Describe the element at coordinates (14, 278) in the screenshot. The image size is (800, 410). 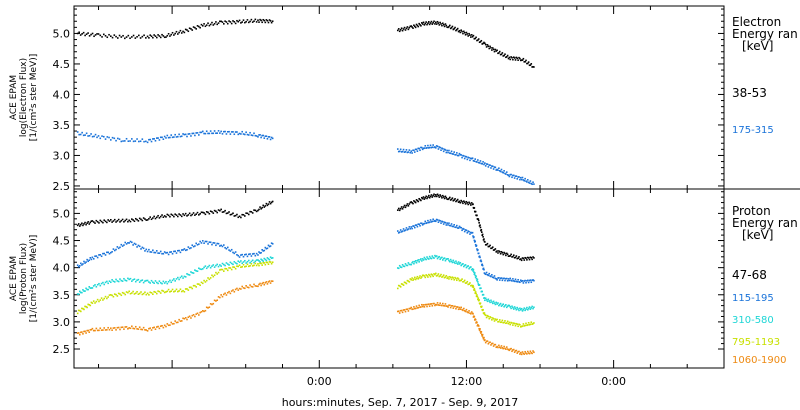
I see `y-axis-label-line: ACE EPAM` at that location.